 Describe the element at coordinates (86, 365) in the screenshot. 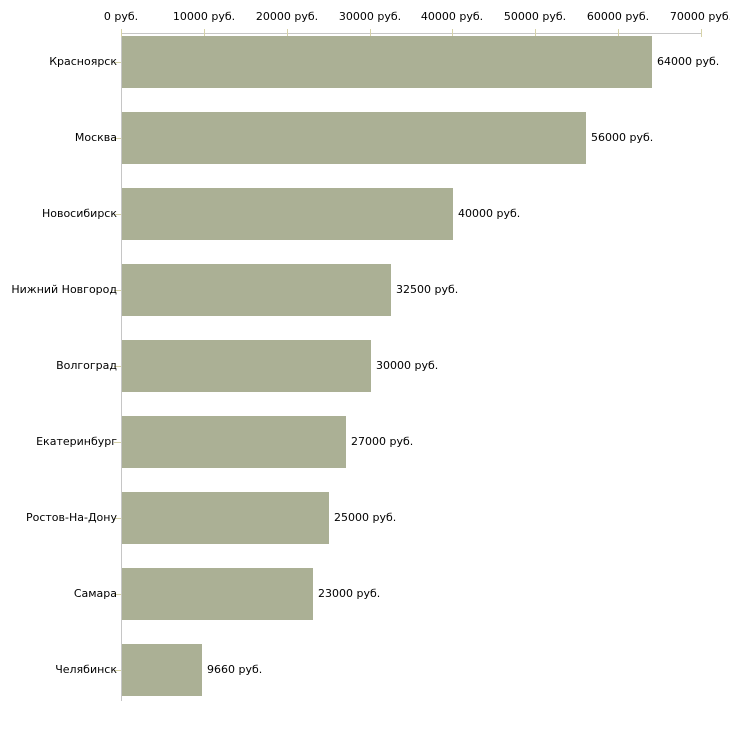

I see `category-label: Волгоград` at that location.